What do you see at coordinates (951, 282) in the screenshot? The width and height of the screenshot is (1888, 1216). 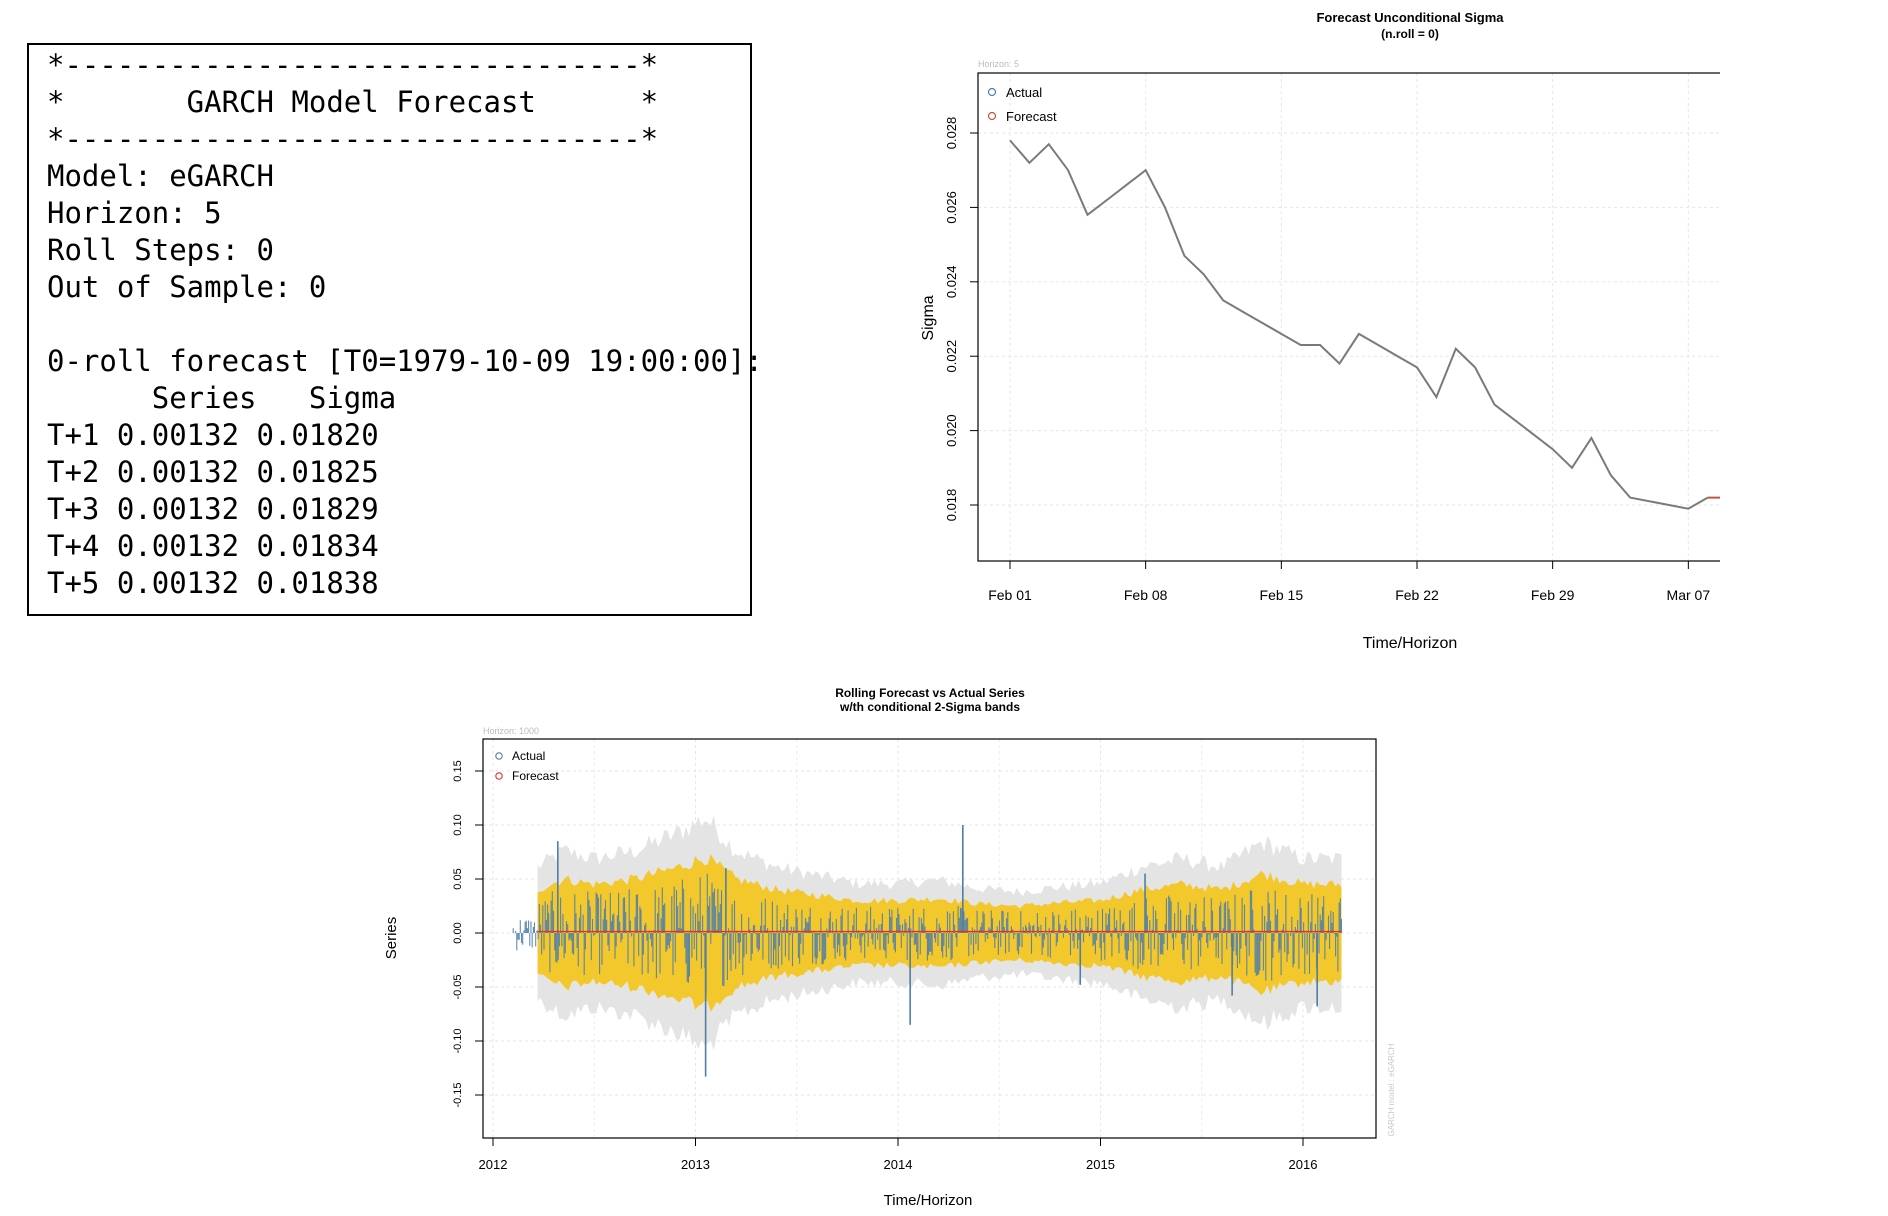 I see `y-tick-label: 0.024` at bounding box center [951, 282].